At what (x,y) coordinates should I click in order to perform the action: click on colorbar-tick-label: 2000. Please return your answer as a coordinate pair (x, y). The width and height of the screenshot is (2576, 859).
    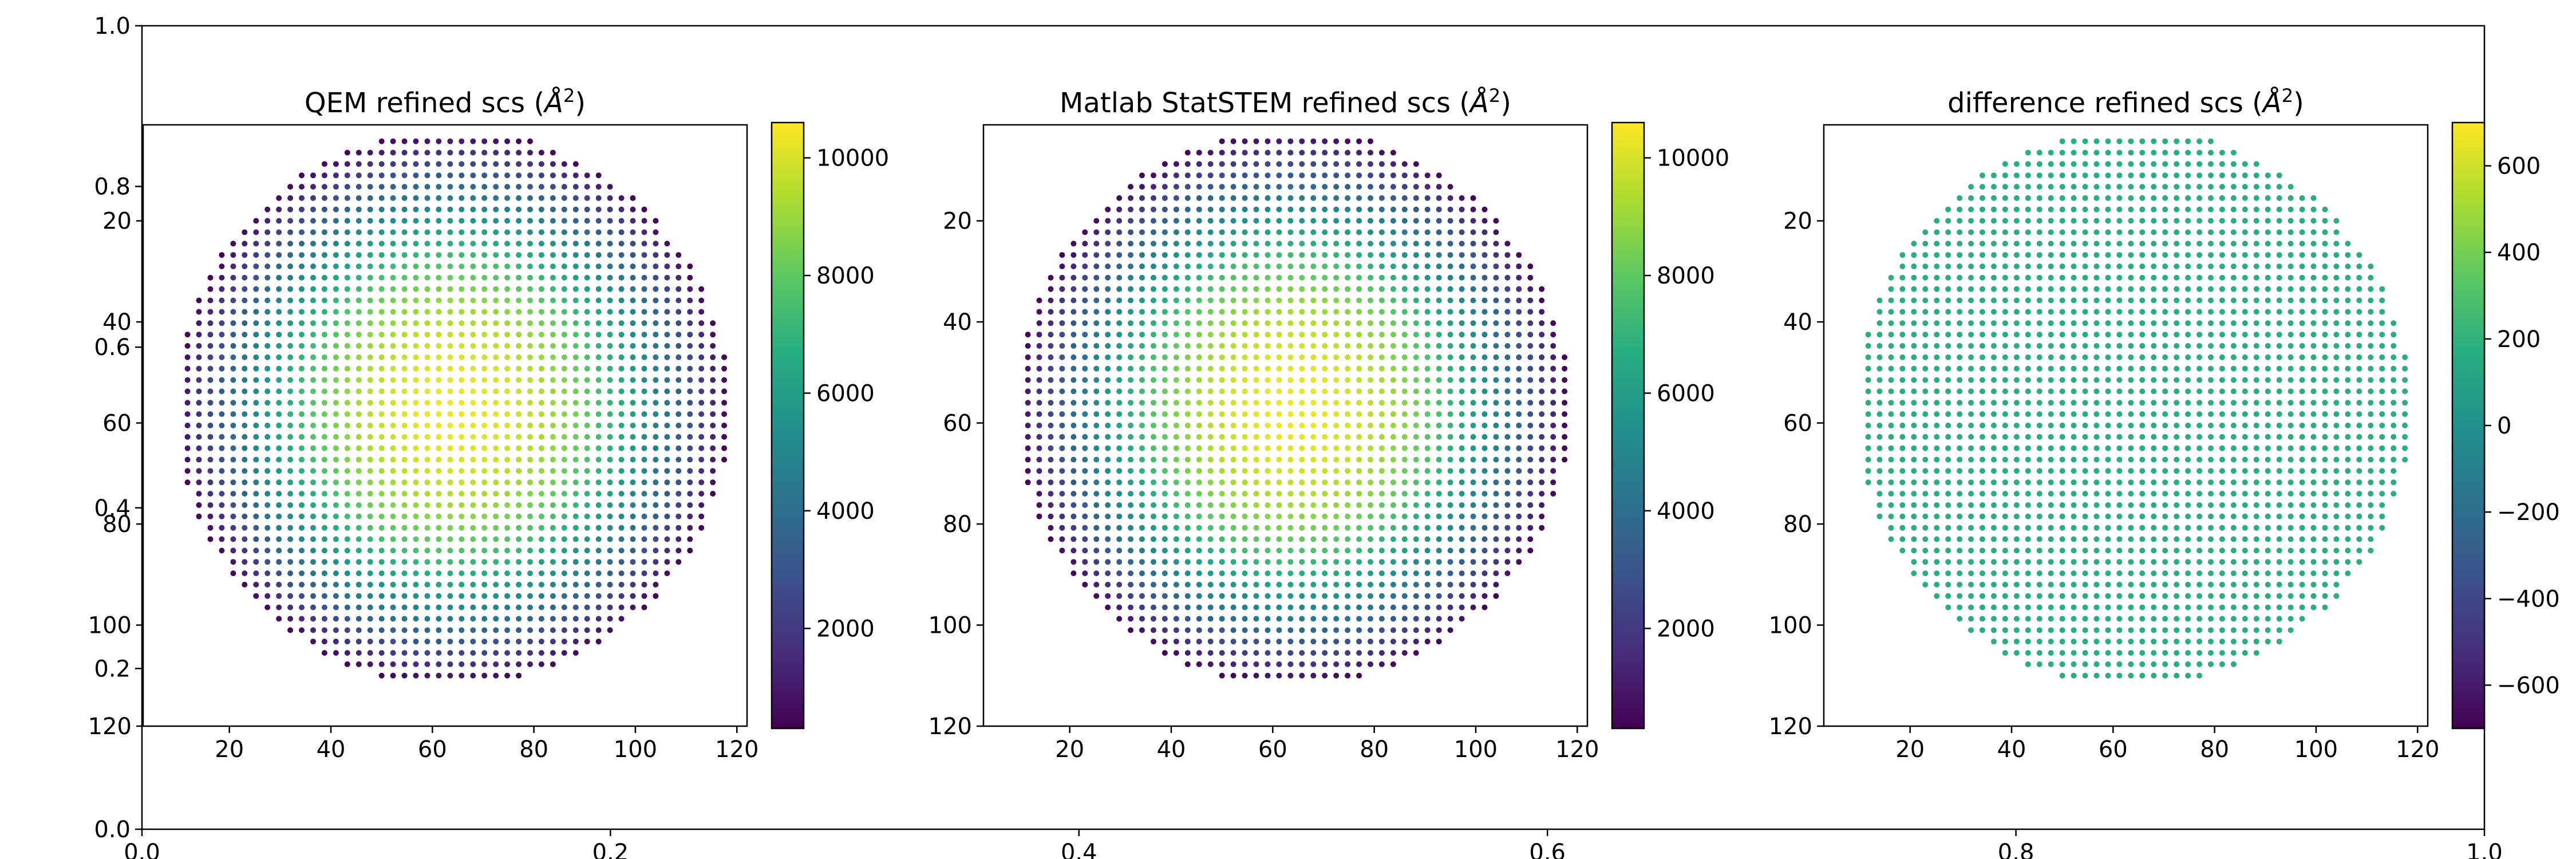
    Looking at the image, I should click on (845, 629).